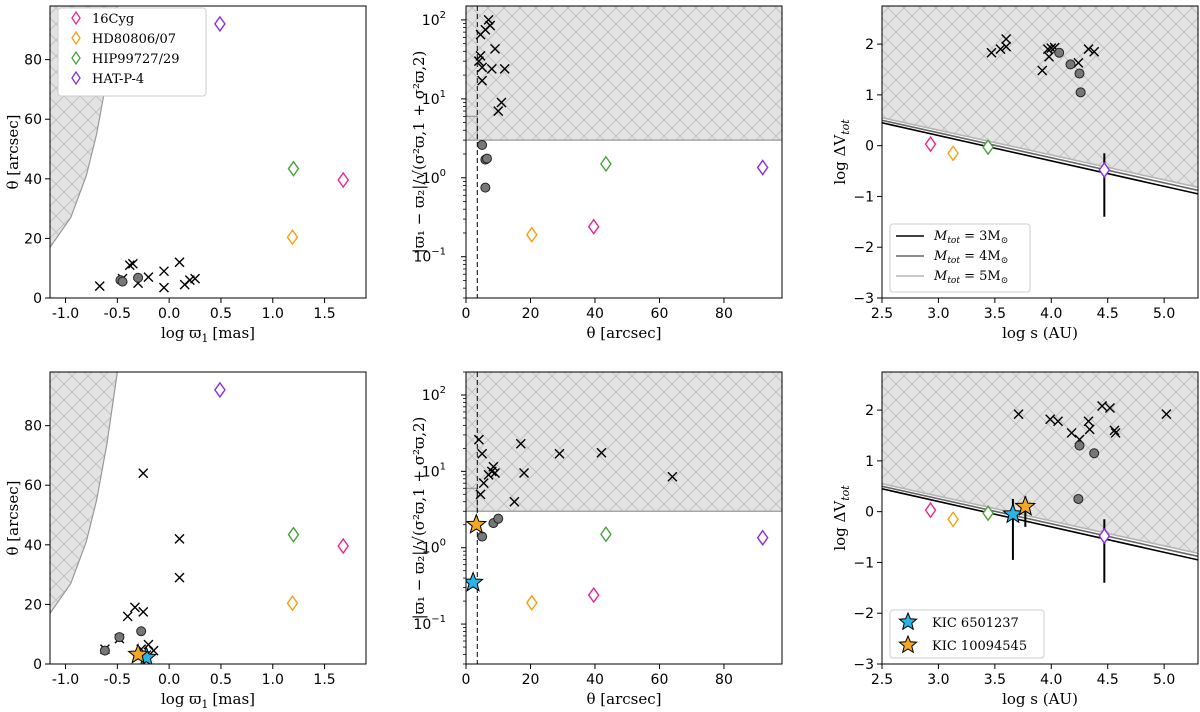  I want to click on p6-diamond-hatp4, so click(1104, 536).